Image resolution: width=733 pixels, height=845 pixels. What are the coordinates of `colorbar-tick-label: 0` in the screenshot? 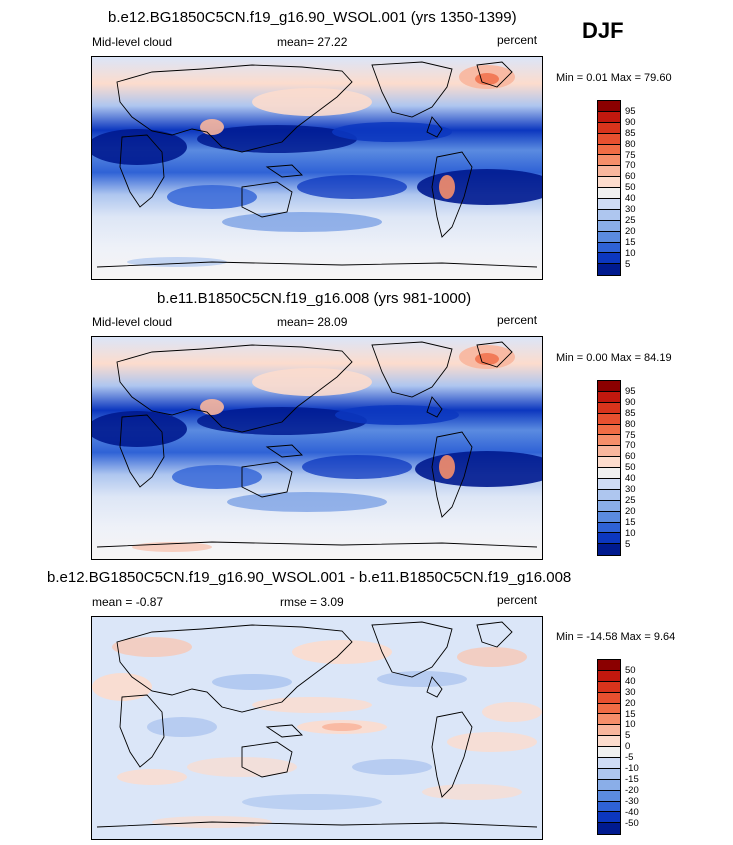 It's located at (628, 747).